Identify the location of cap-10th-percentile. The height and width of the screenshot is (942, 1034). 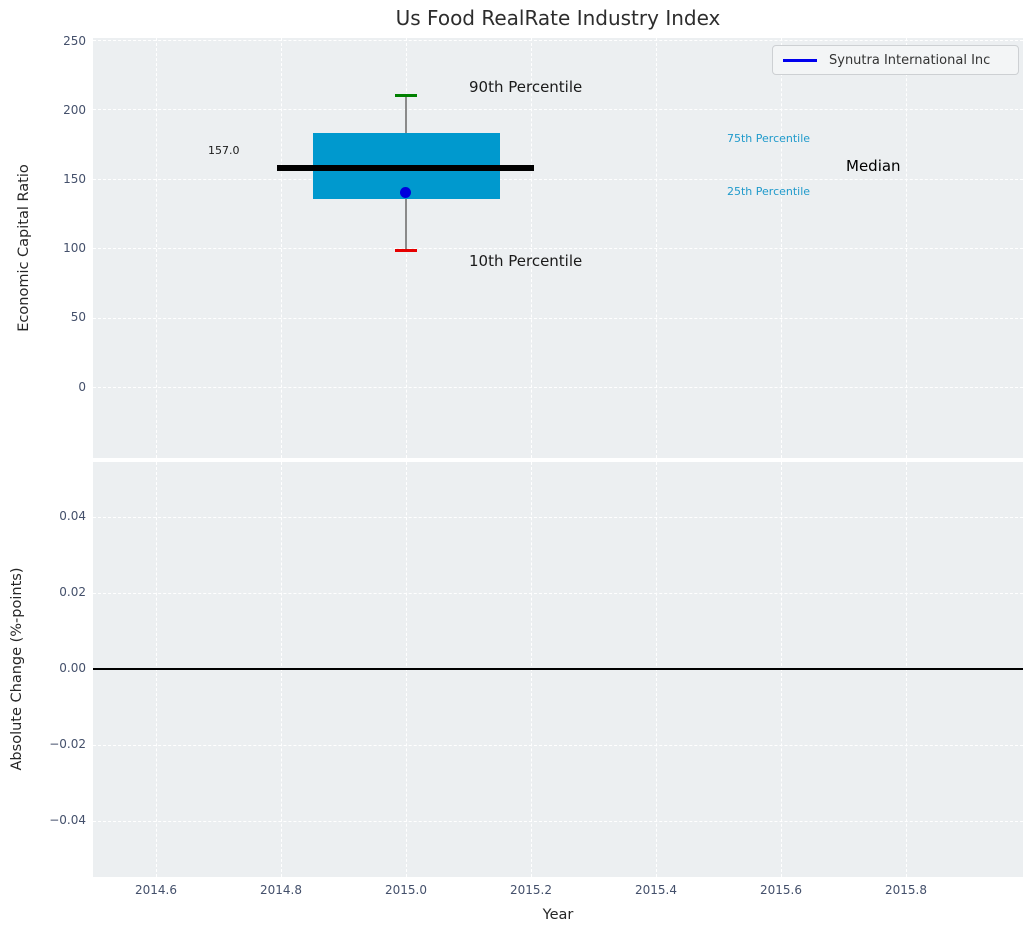
(406, 250).